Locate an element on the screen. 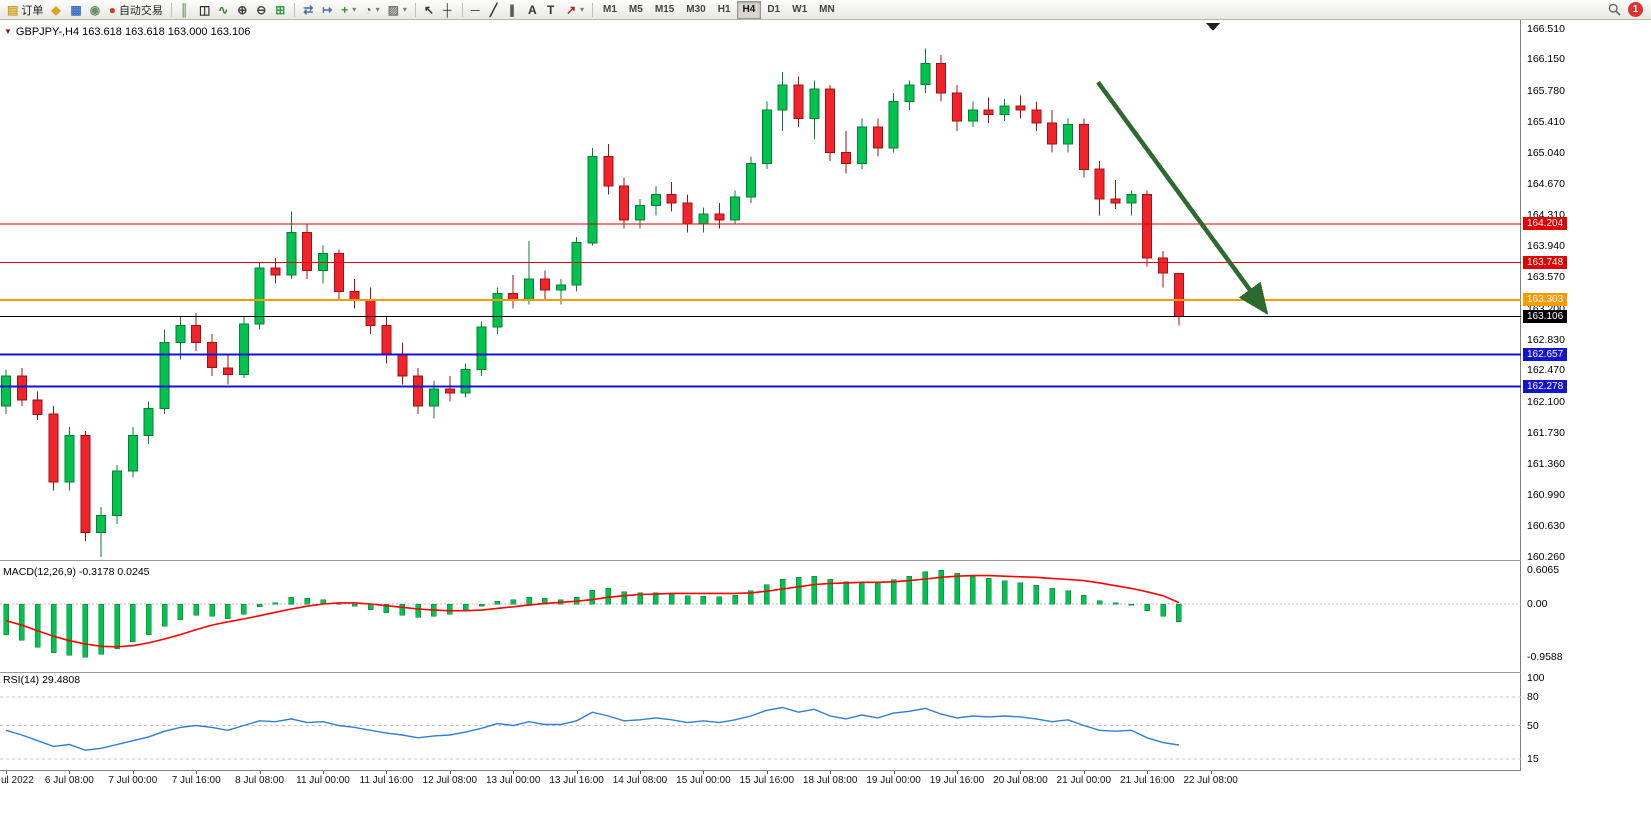  chart-shift-marker is located at coordinates (1213, 27).